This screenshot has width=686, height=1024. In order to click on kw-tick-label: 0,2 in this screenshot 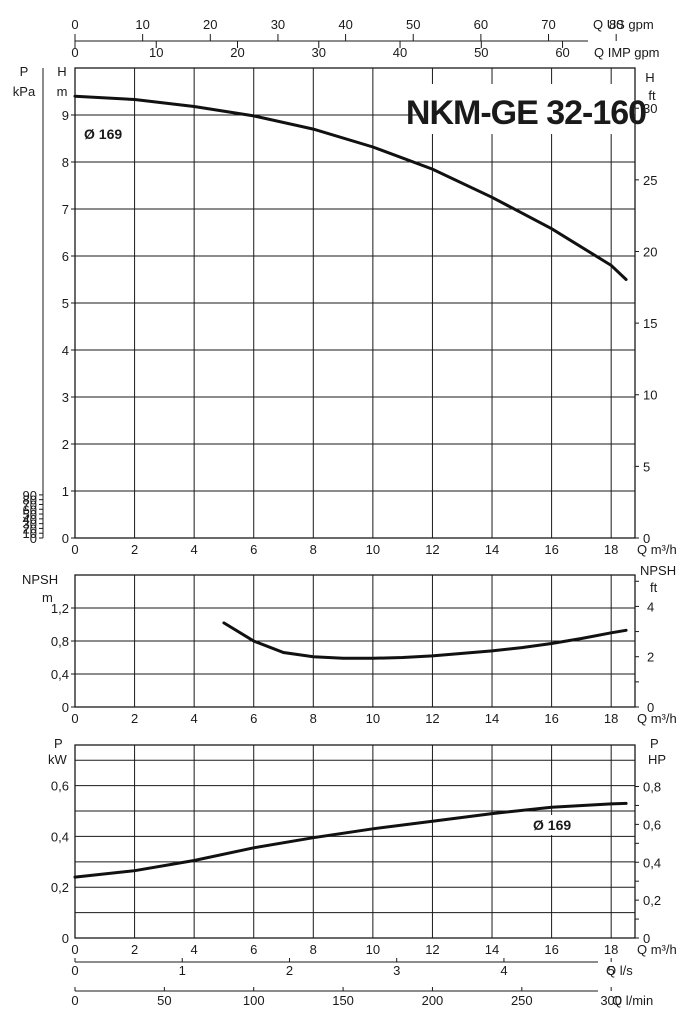, I will do `click(60, 887)`.